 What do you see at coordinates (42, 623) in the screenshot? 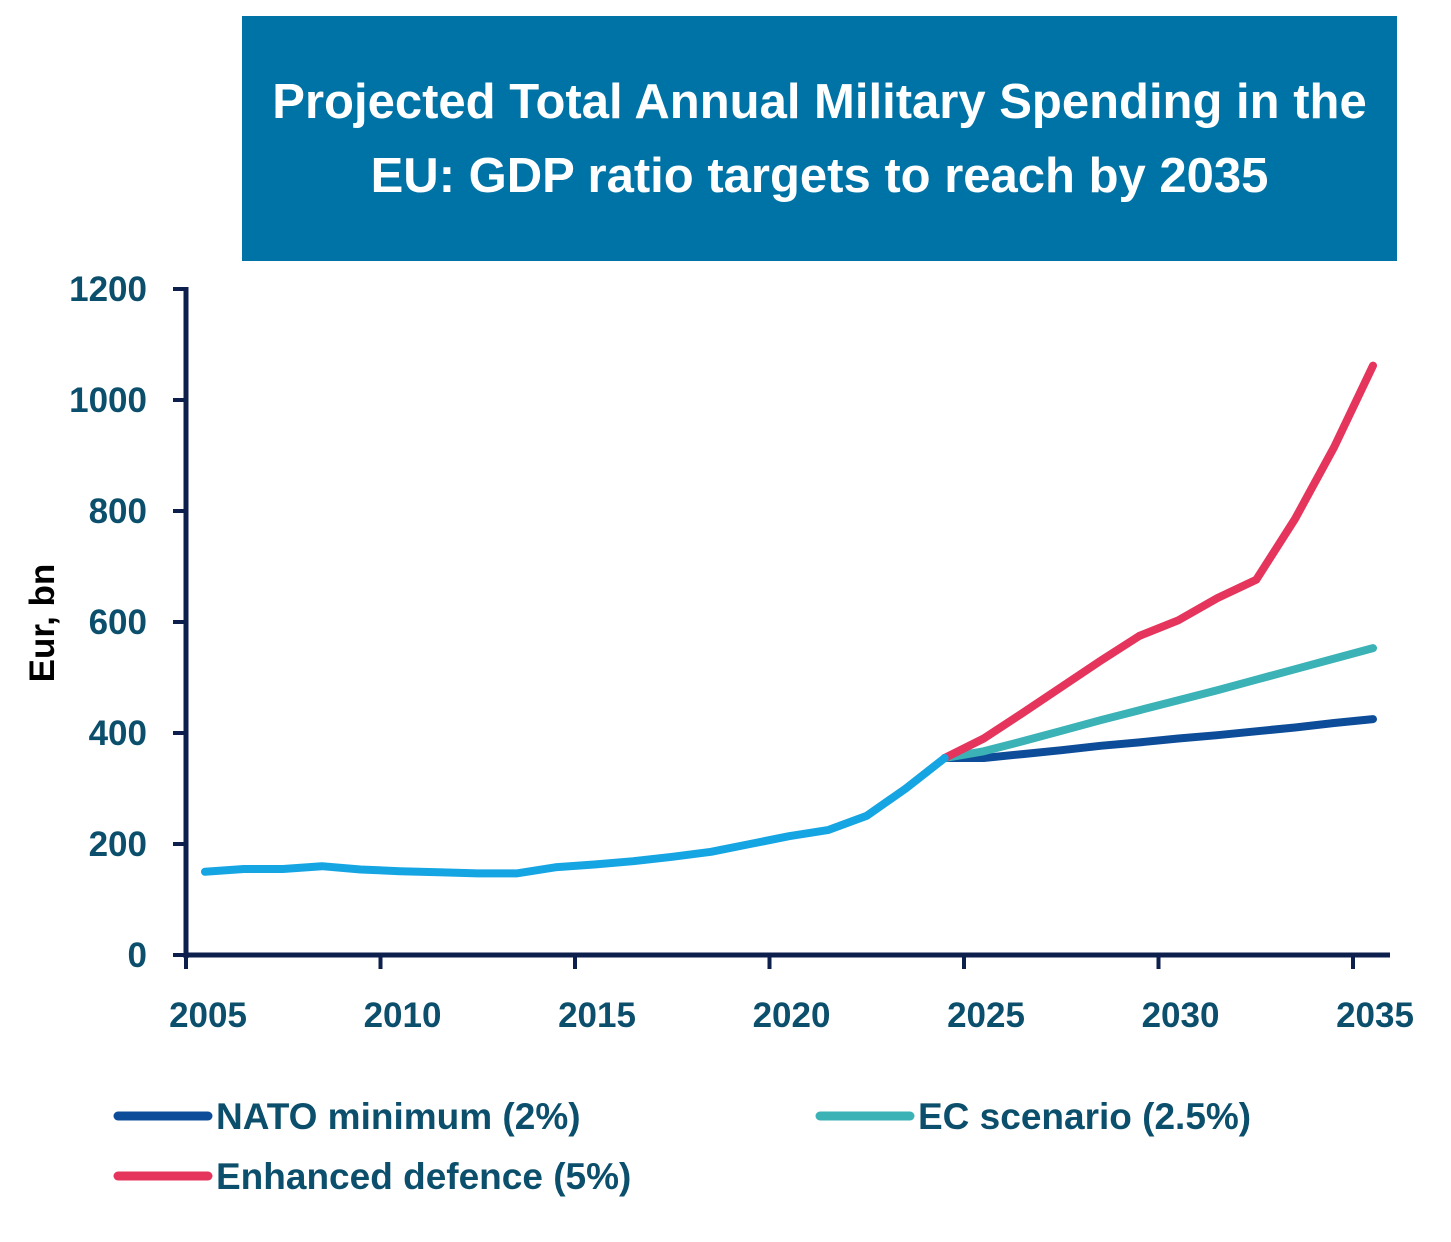
I see `y-axis-label: Eur, bn` at bounding box center [42, 623].